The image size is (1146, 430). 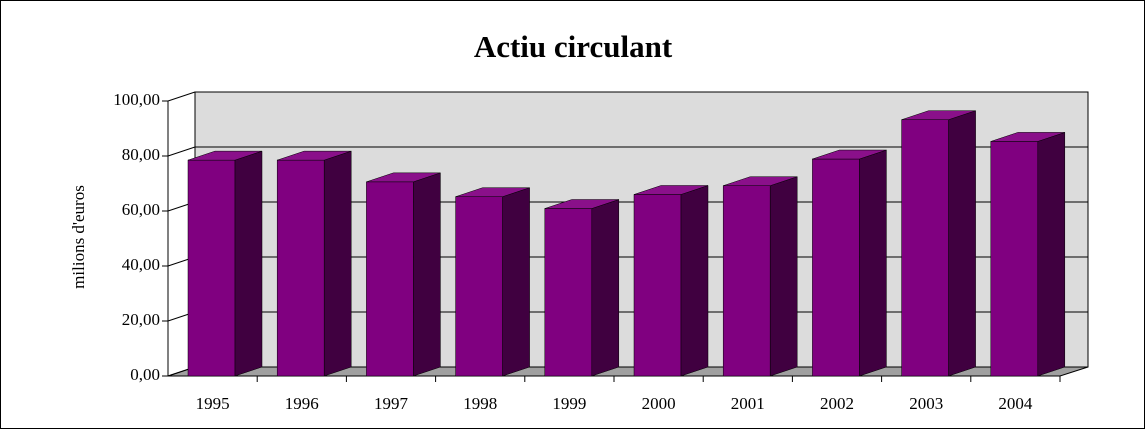 I want to click on x-tick-label: 1999, so click(x=569, y=403).